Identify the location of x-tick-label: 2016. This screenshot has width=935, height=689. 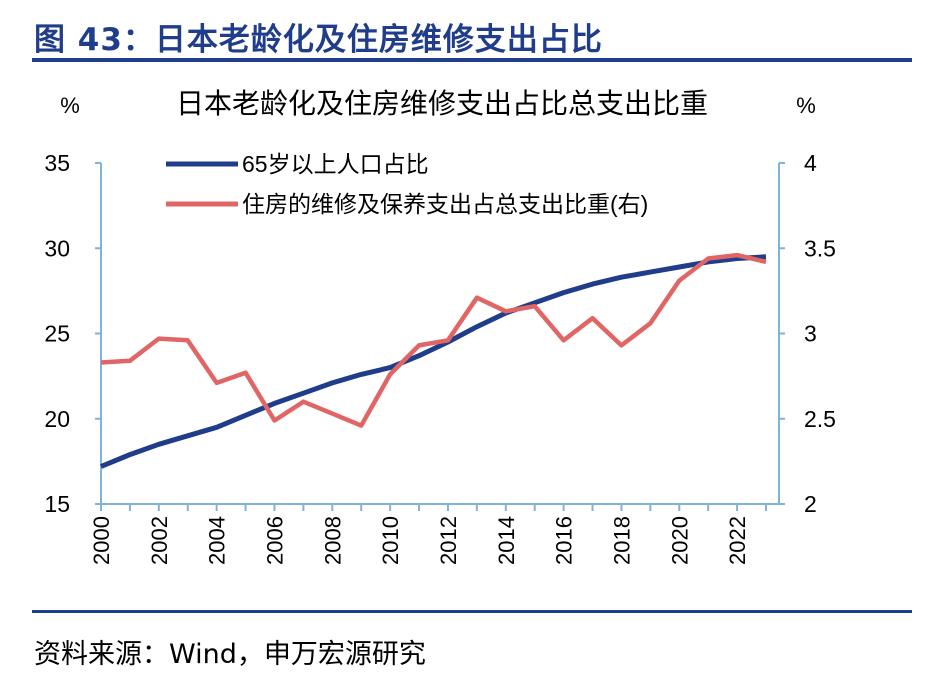
(564, 540).